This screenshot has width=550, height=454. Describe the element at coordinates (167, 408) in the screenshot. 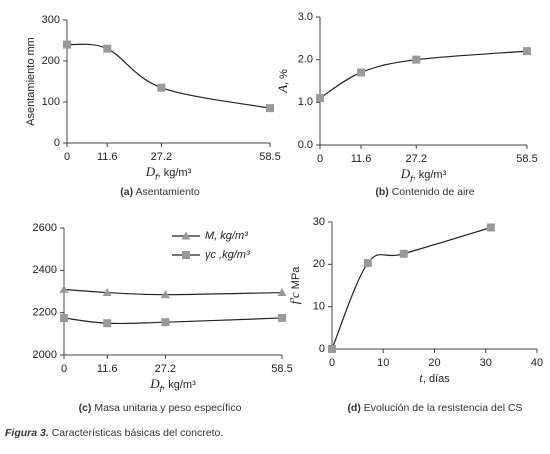

I see `subplot-caption-text: Masa unitaria y peso específico` at that location.